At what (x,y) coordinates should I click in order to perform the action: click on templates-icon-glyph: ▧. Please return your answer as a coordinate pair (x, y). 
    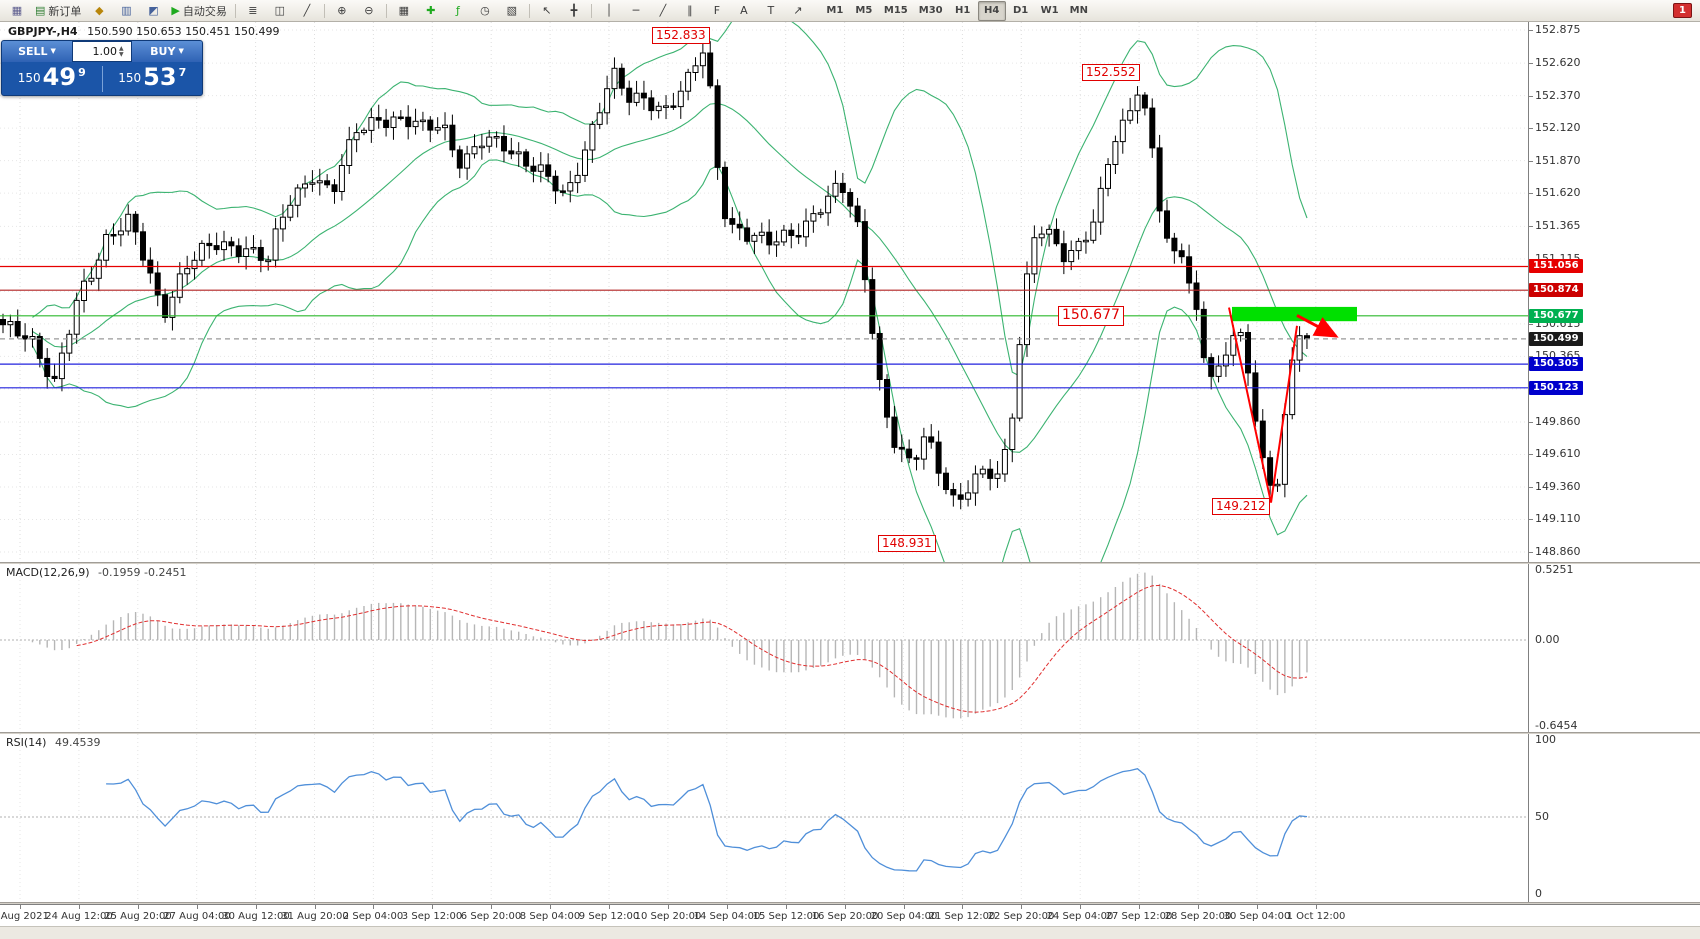
    Looking at the image, I should click on (512, 10).